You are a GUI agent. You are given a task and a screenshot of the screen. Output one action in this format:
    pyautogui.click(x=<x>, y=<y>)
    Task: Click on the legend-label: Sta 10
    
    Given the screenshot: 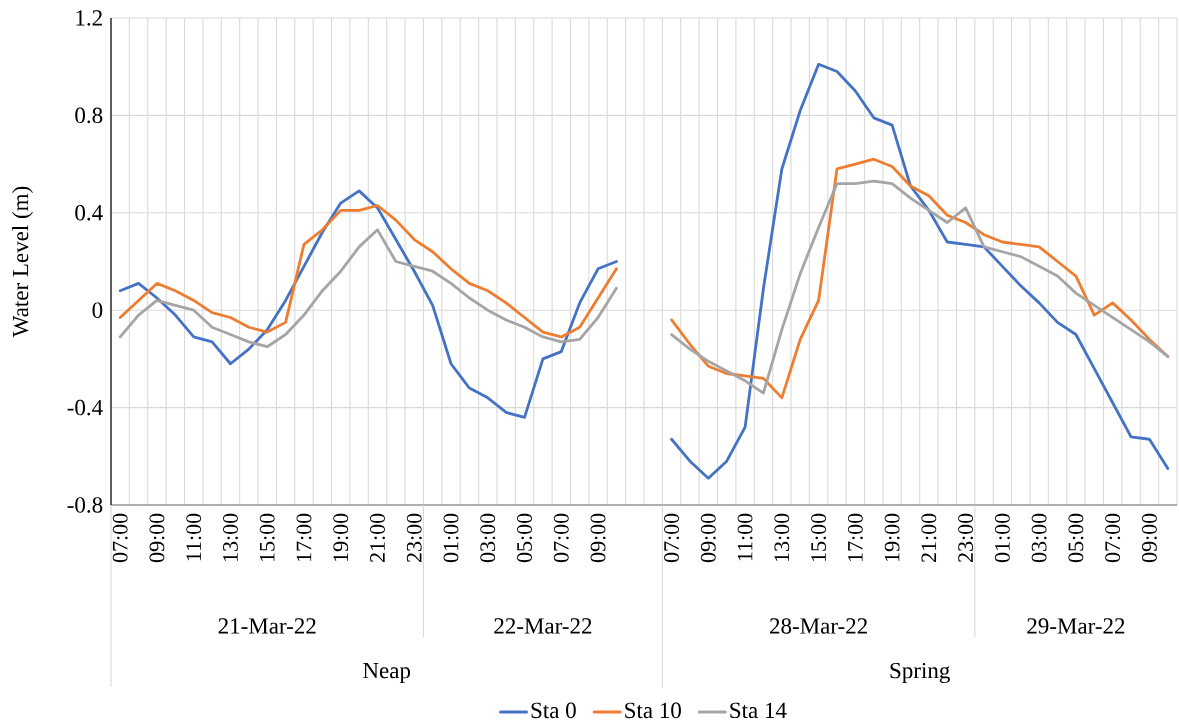 What is the action you would take?
    pyautogui.click(x=653, y=710)
    